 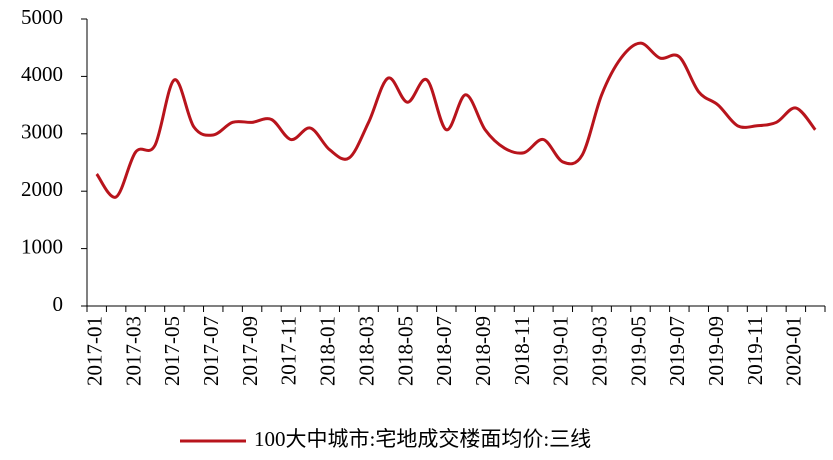 What do you see at coordinates (444, 351) in the screenshot?
I see `x-tick-label: 2018-07` at bounding box center [444, 351].